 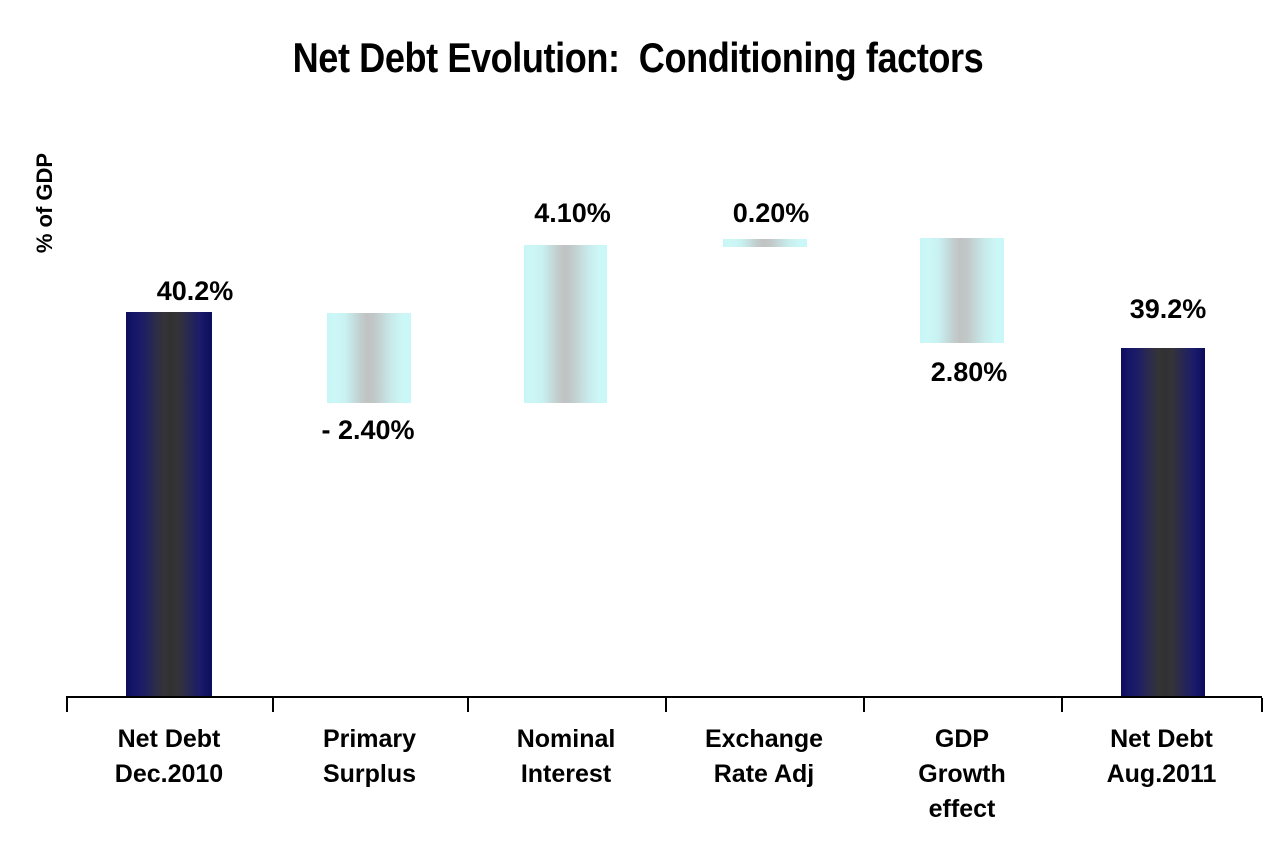 I want to click on value-label-2: - 2.40%, so click(x=368, y=430).